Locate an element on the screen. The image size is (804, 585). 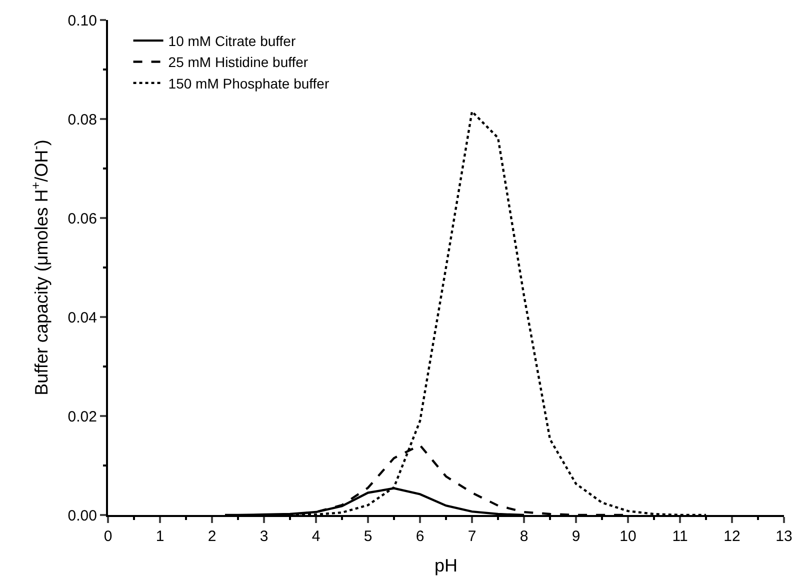
x-tick-label: 2 is located at coordinates (212, 536).